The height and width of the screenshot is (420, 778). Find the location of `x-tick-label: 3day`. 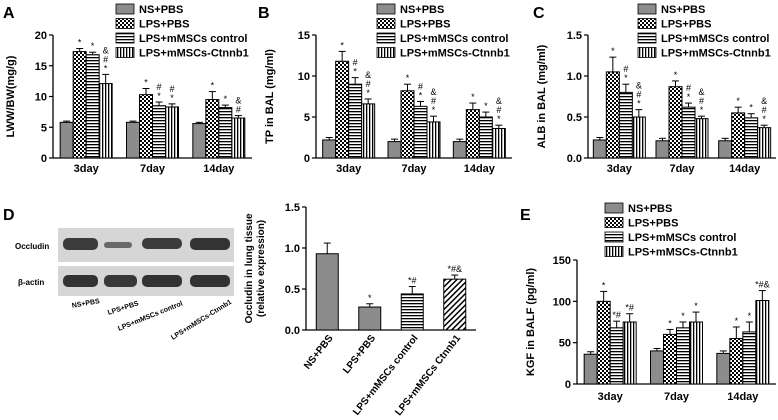

x-tick-label: 3day is located at coordinates (87, 169).